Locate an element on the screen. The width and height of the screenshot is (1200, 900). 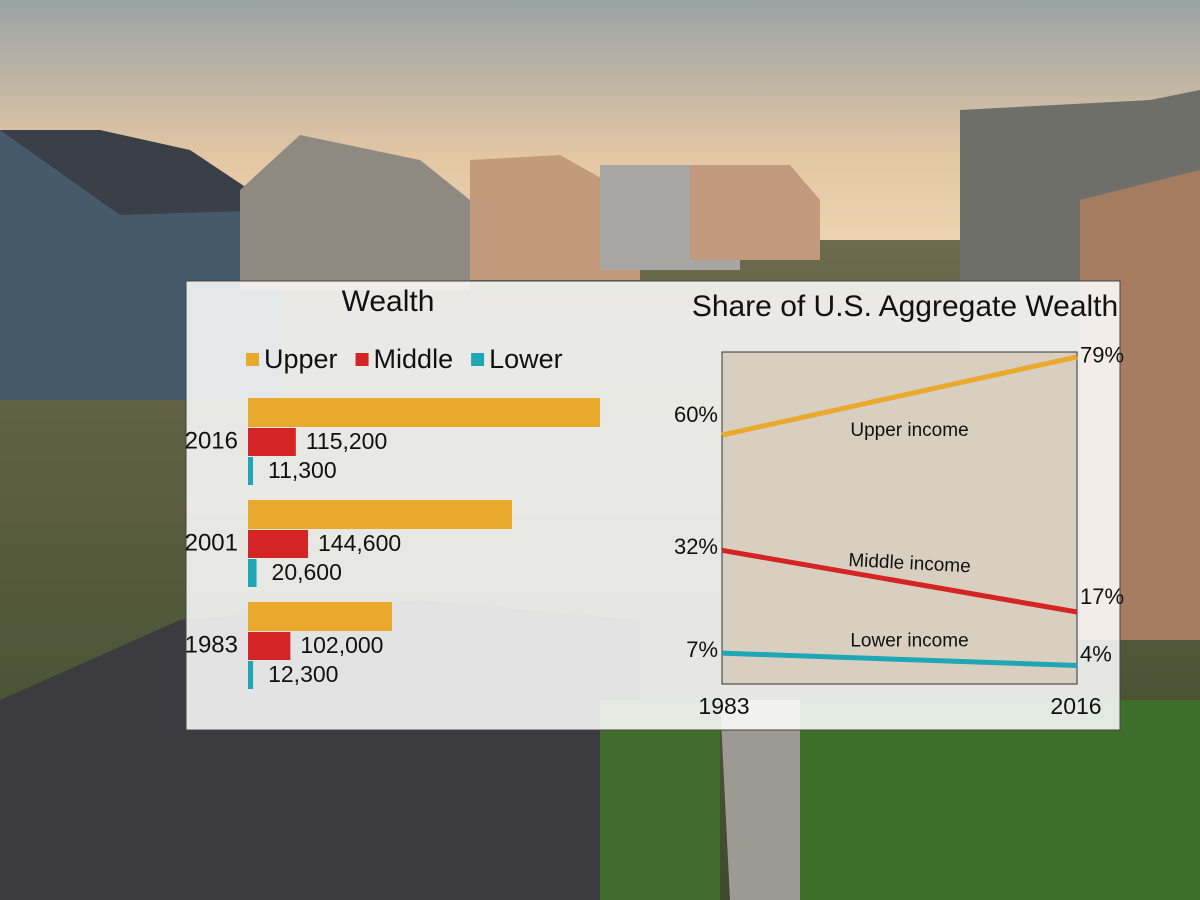
value-label: 17% is located at coordinates (1102, 596).